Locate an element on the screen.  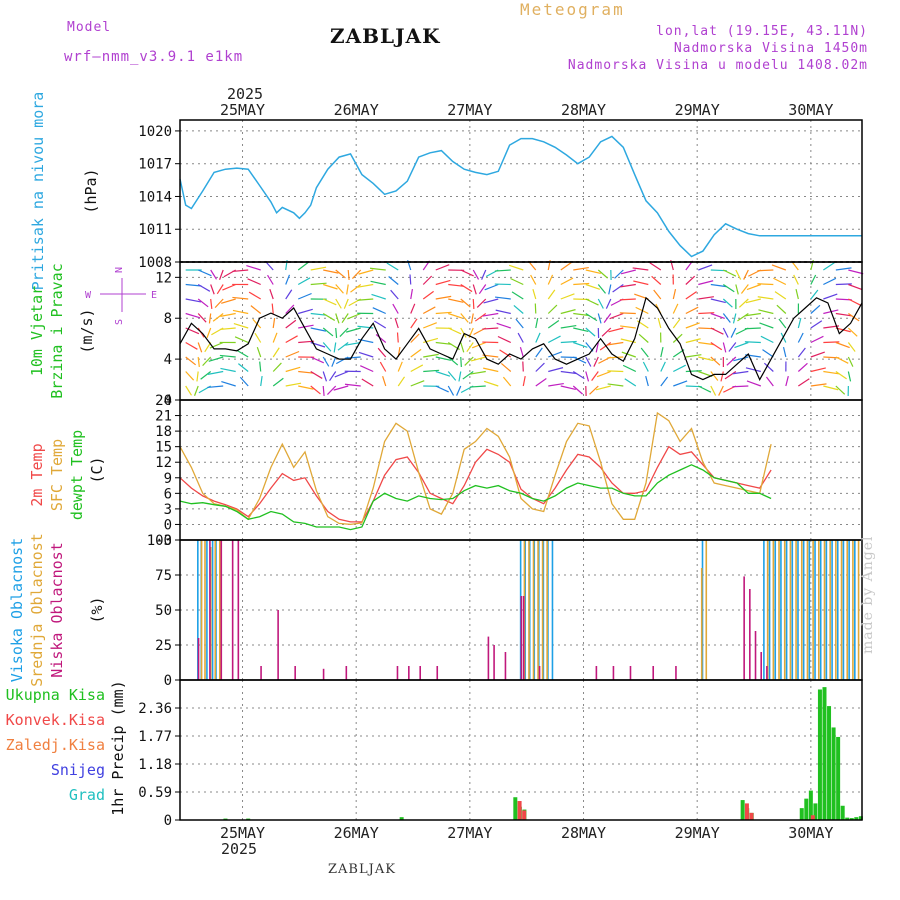
y-tick-label: 1.18 is located at coordinates (155, 765).